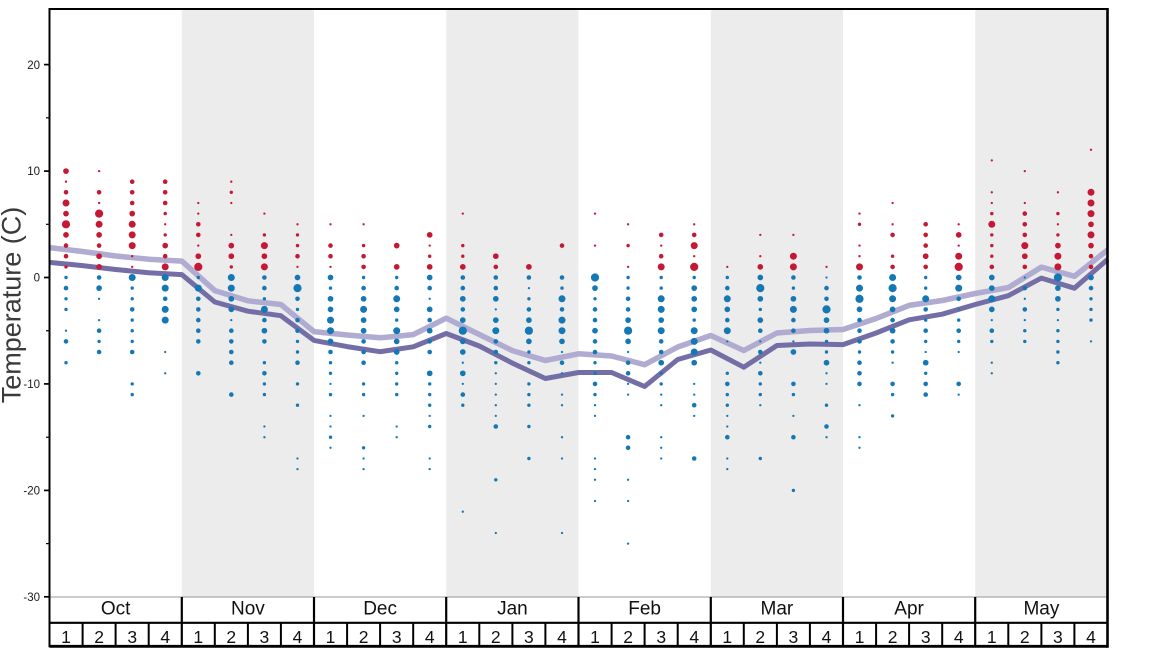 This screenshot has height=653, width=1168. Describe the element at coordinates (1041, 608) in the screenshot. I see `svg-text: May` at that location.